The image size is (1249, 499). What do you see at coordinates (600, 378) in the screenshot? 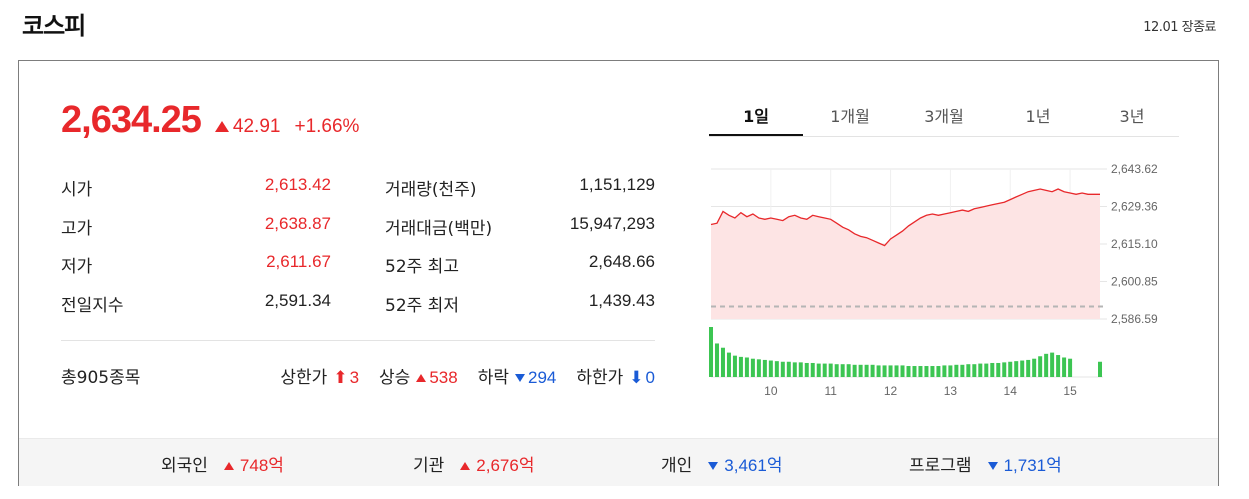
I see `lower-limit-label: 하한가` at bounding box center [600, 378].